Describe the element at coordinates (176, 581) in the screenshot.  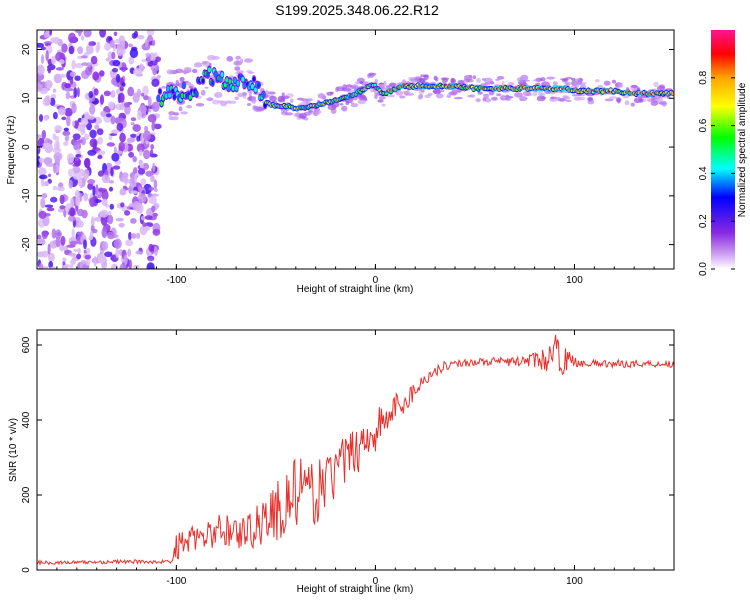
I see `snr-xtick-label: -100` at that location.